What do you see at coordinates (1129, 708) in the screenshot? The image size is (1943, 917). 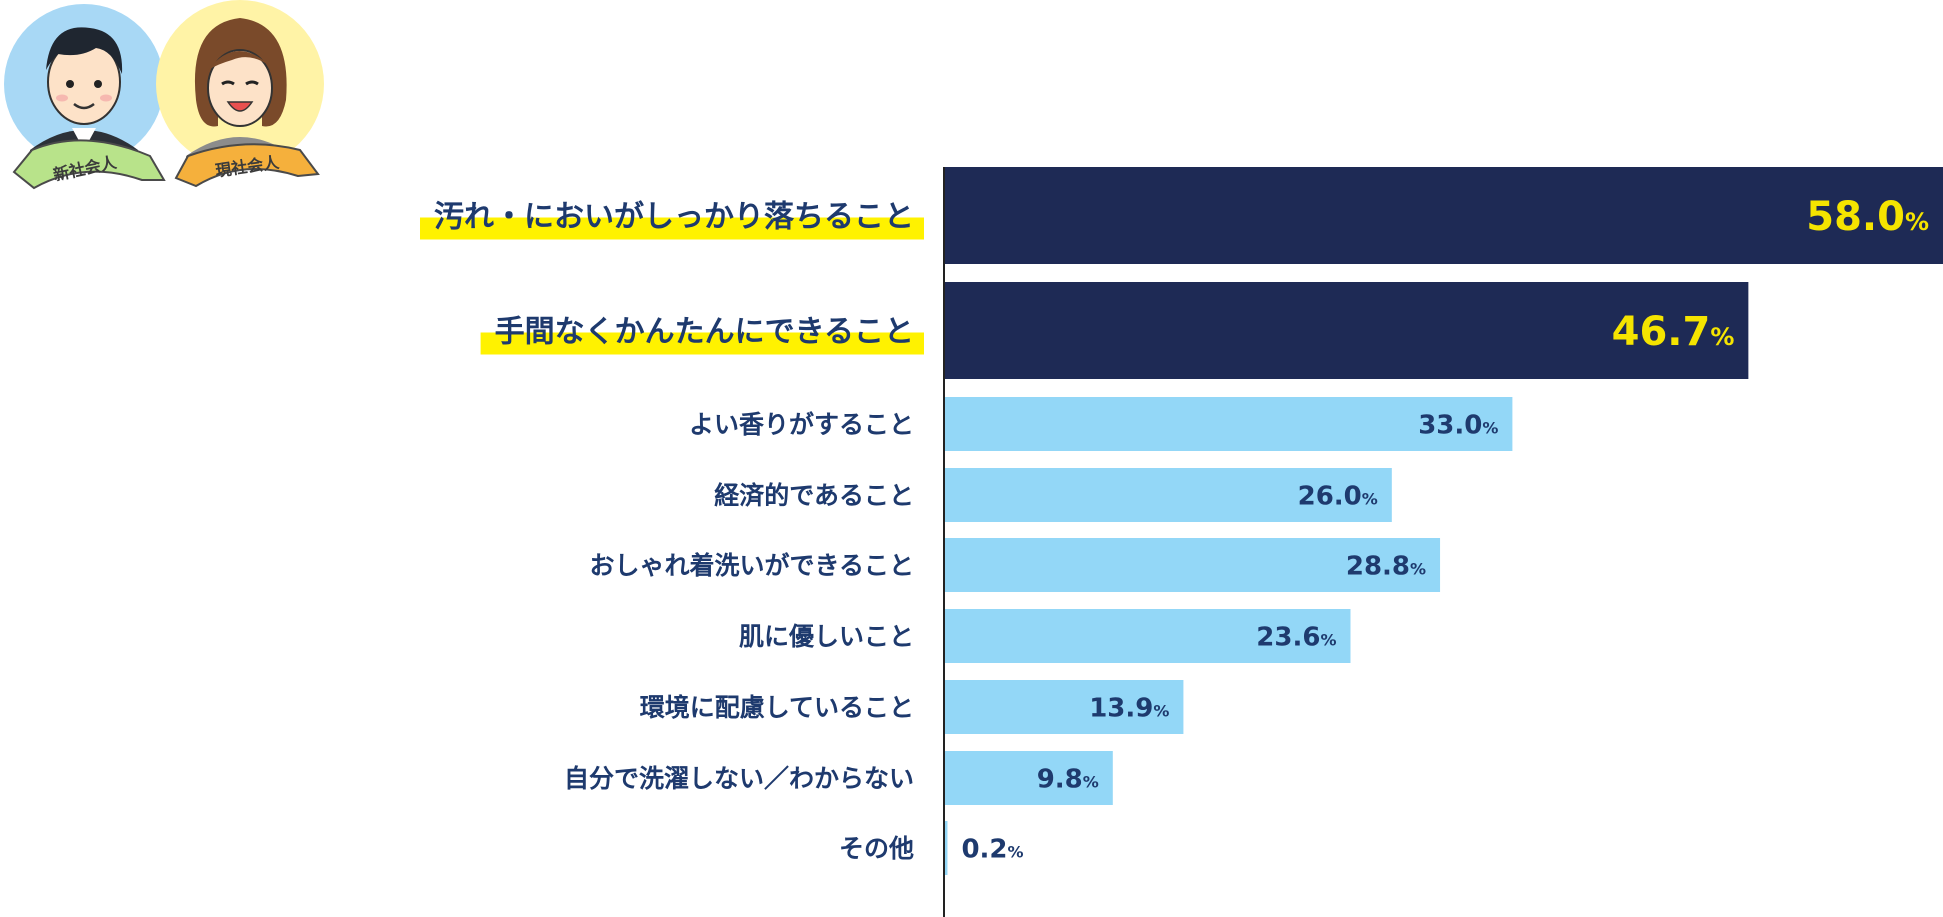 I see `value-label-7: 13.9%` at bounding box center [1129, 708].